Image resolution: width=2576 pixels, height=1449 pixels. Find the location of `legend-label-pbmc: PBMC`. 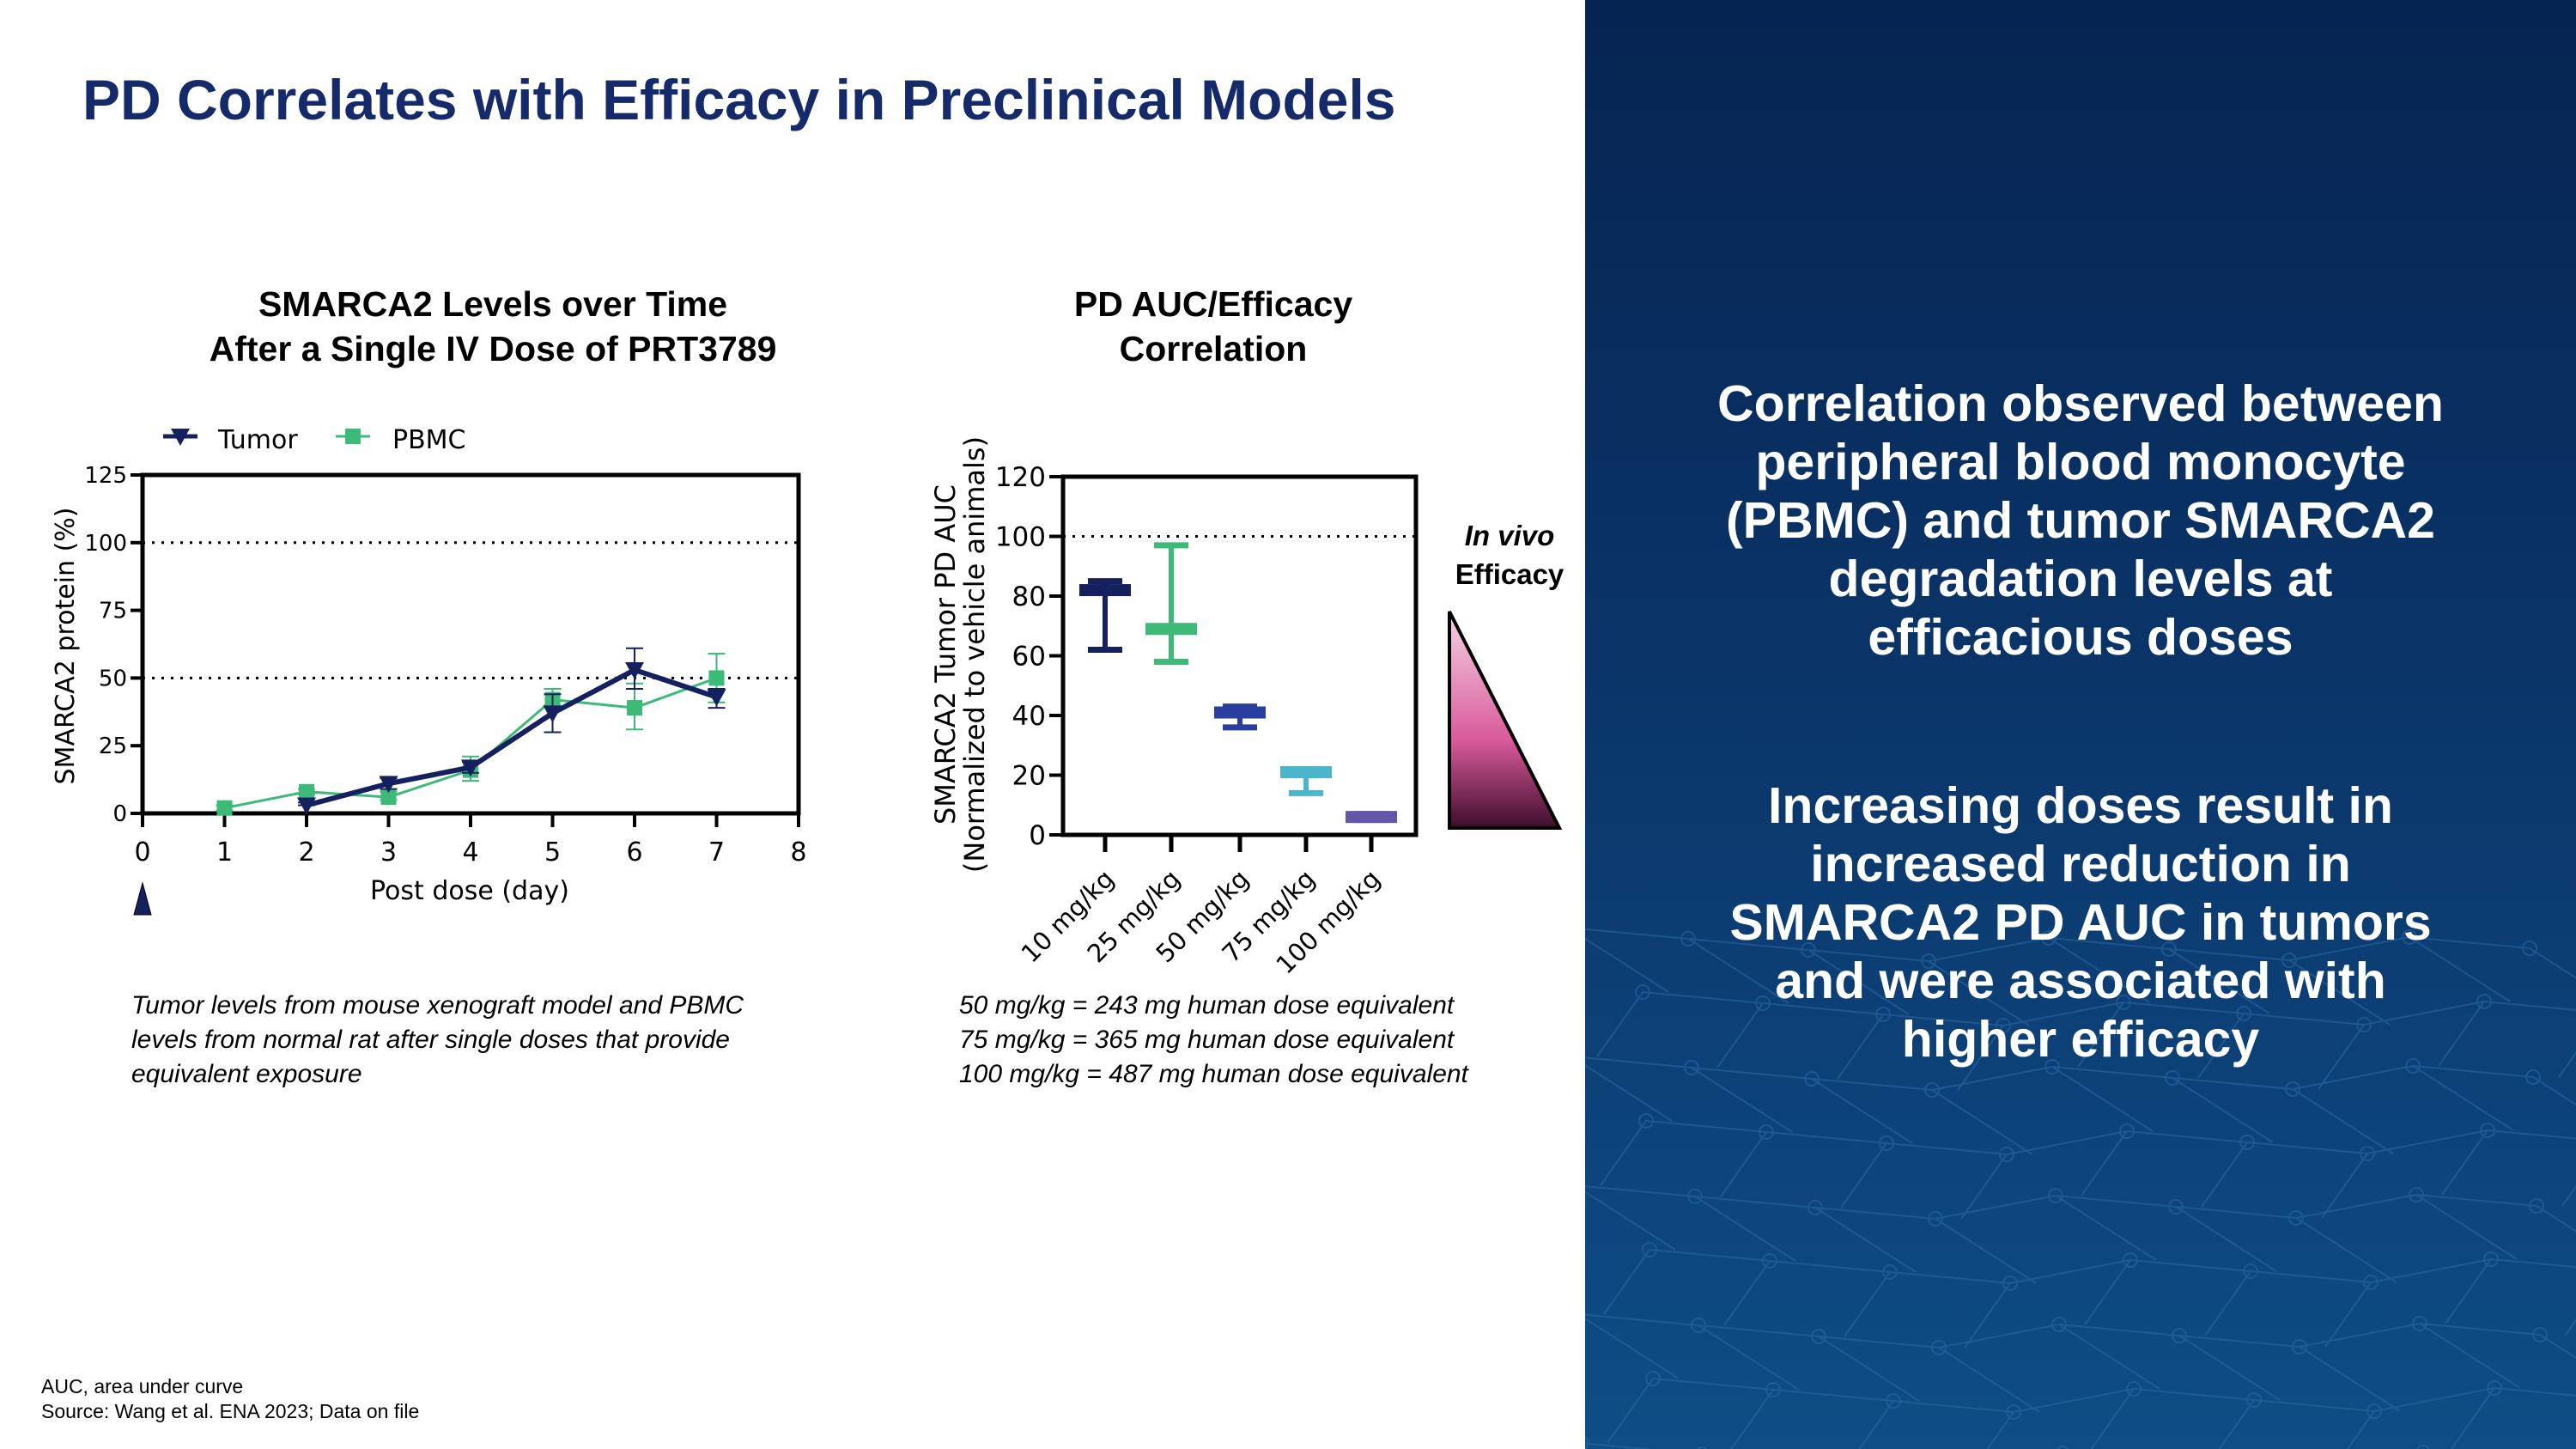

legend-label-pbmc: PBMC is located at coordinates (429, 440).